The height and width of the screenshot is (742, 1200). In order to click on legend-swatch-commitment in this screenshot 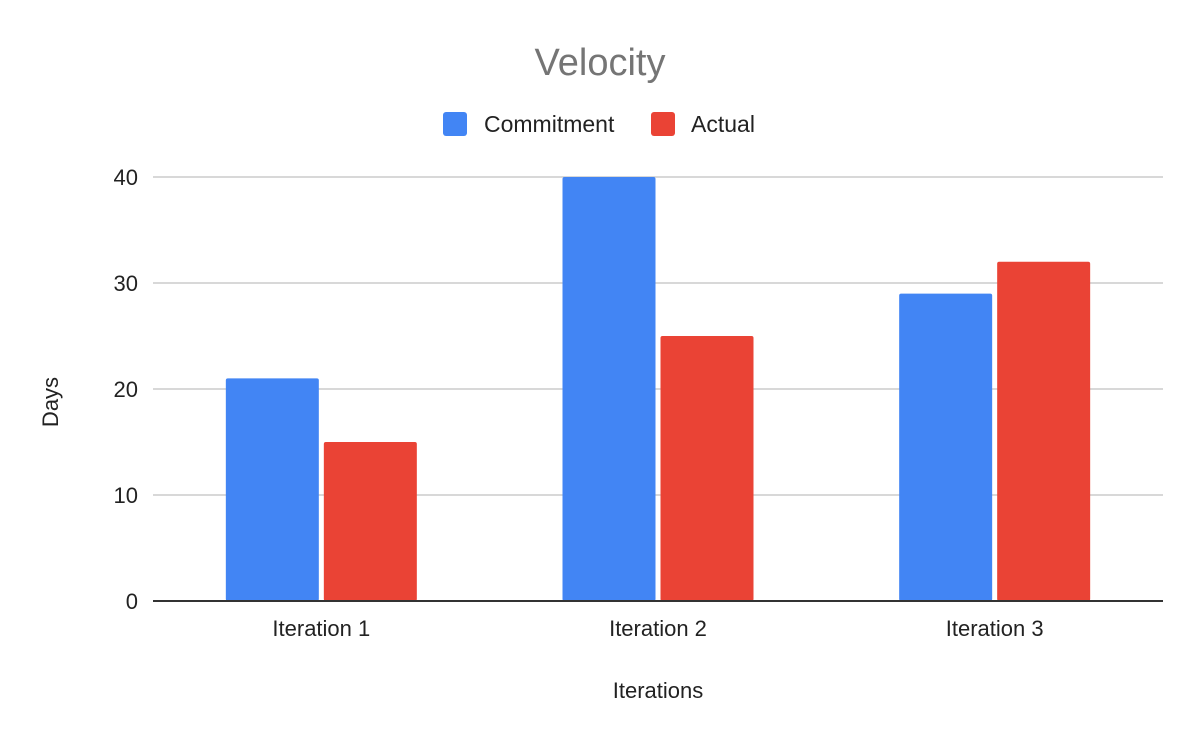, I will do `click(455, 124)`.